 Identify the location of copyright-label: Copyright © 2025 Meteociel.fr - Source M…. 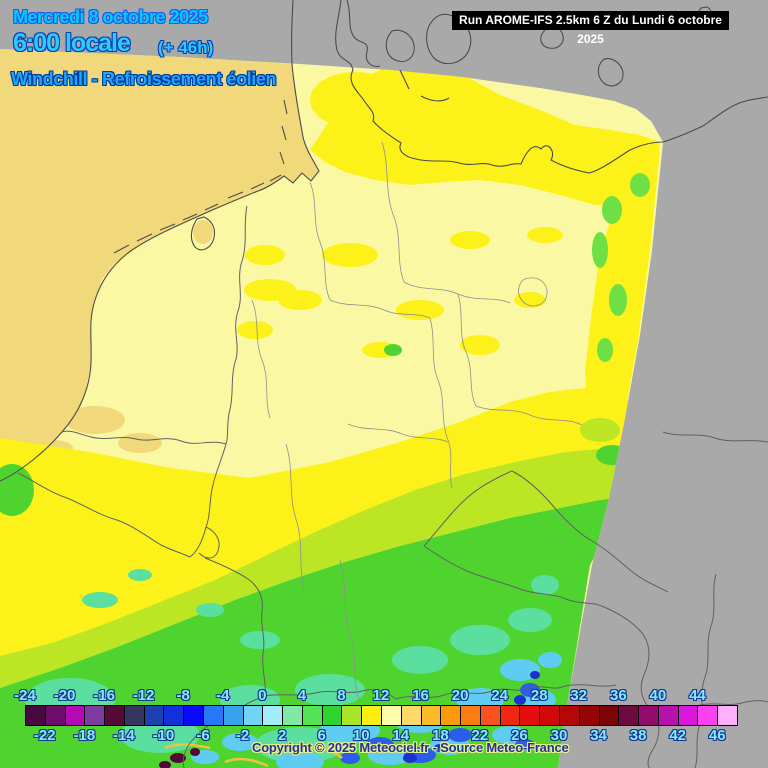
(410, 747).